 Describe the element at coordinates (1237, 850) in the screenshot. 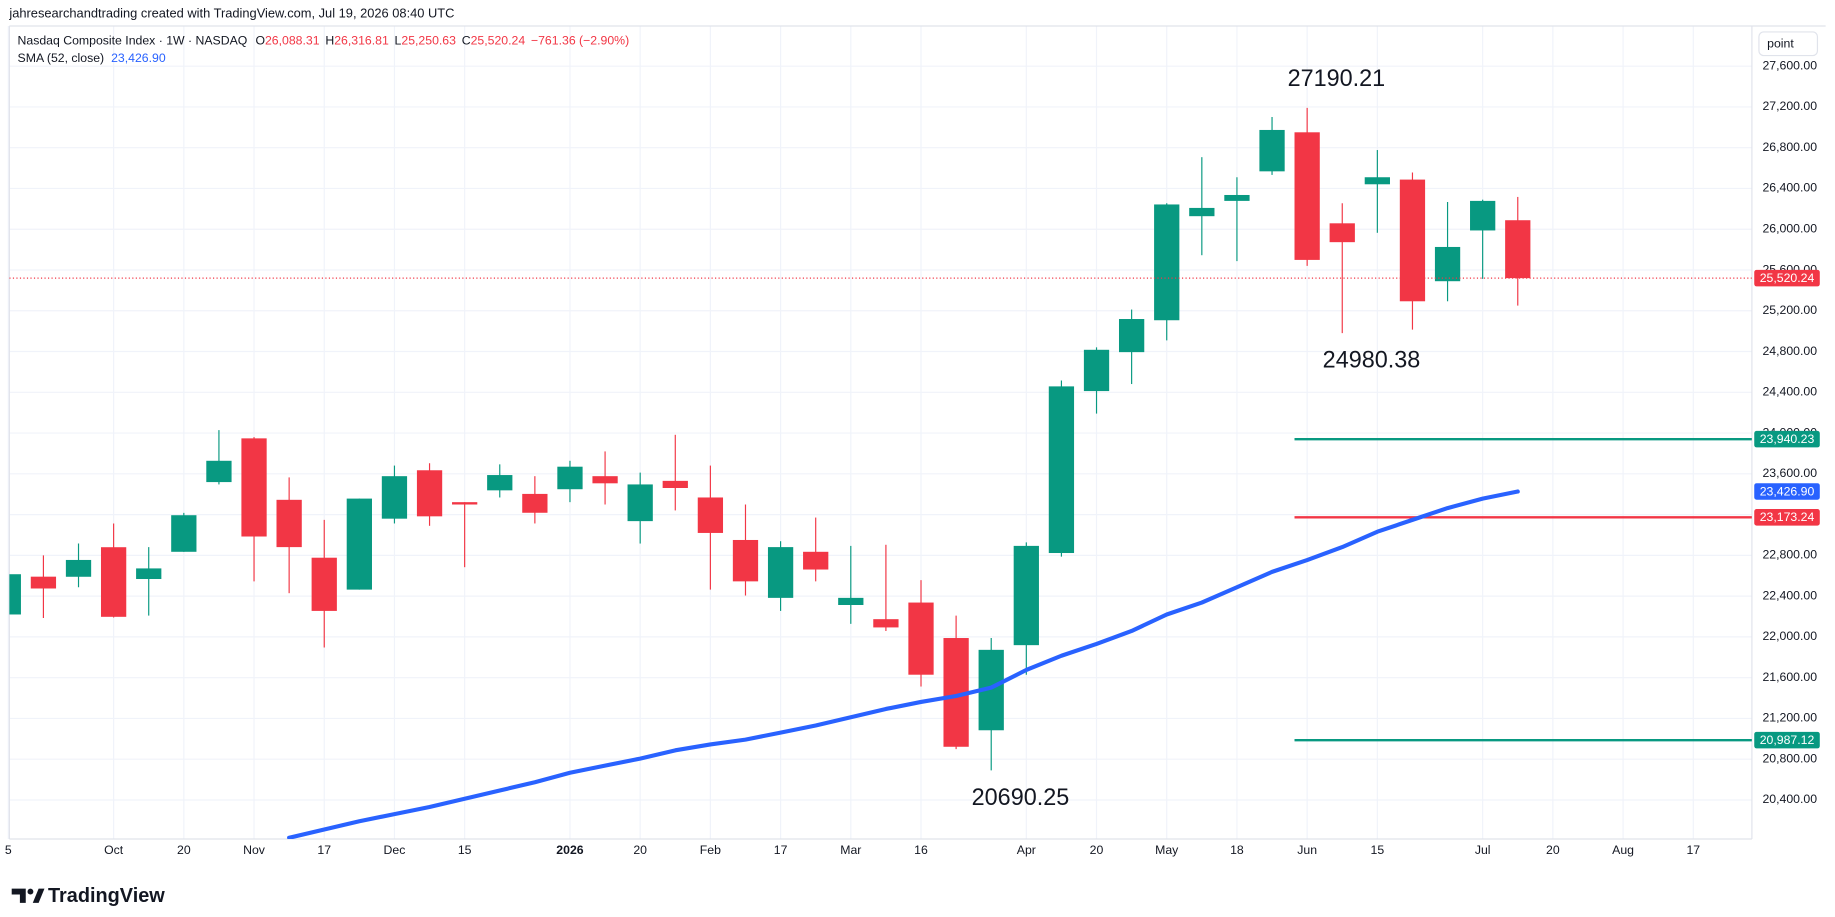

I see `x-tick-label: 18` at that location.